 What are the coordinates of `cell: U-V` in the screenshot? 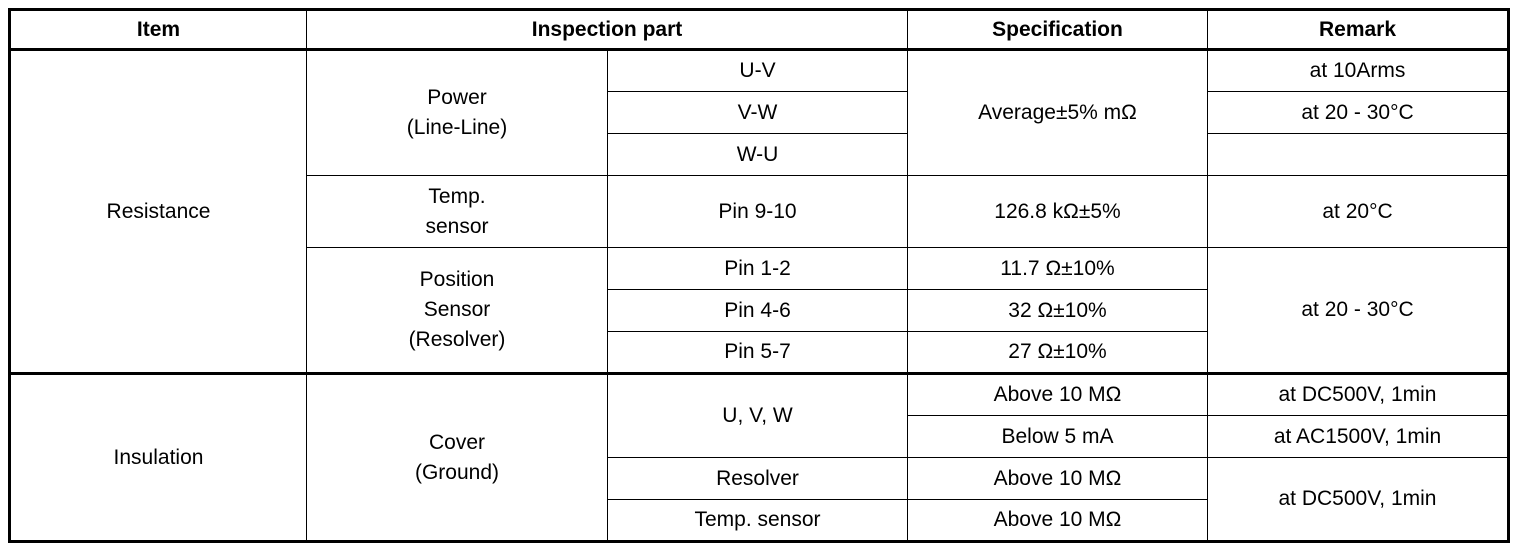 It's located at (757, 70).